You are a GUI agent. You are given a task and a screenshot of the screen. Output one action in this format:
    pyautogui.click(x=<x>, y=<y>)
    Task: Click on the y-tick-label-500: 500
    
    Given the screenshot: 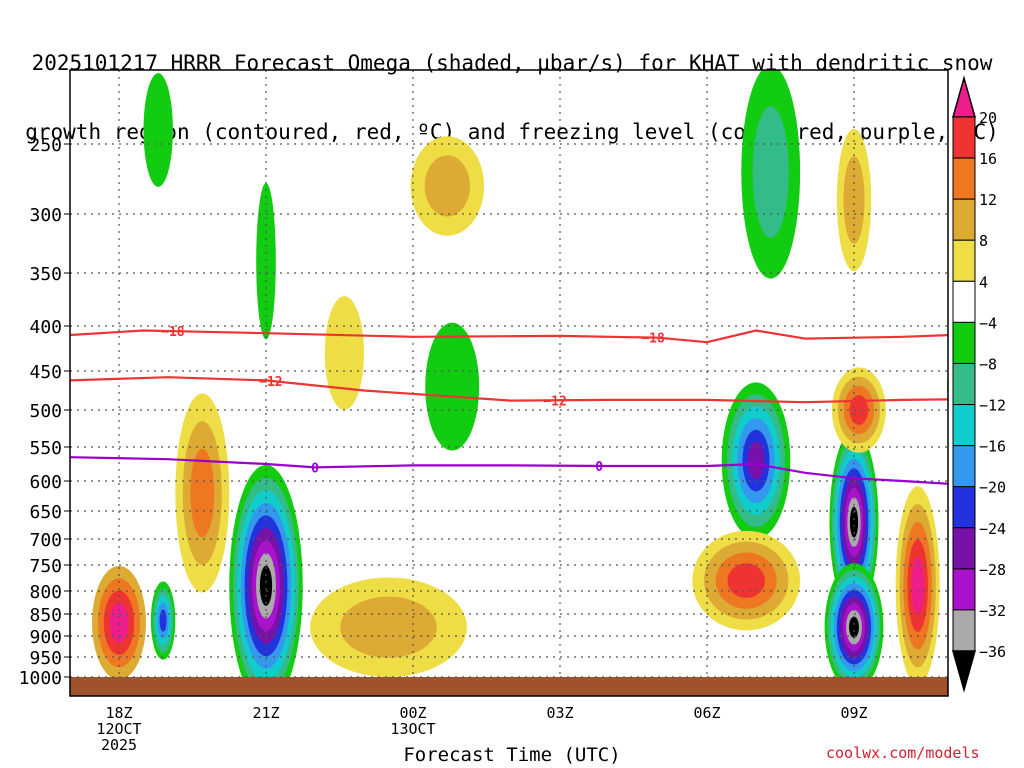 What is the action you would take?
    pyautogui.click(x=45, y=411)
    